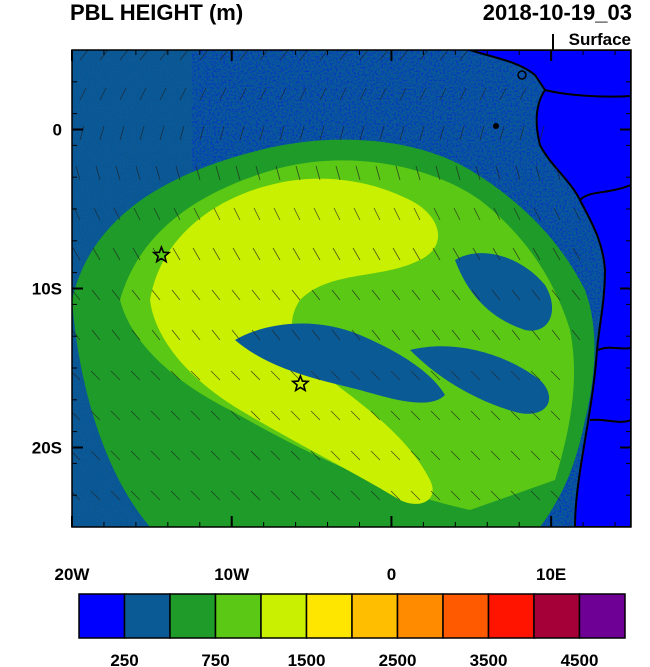 The image size is (650, 667). What do you see at coordinates (340, 363) in the screenshot?
I see `pbl-zone-dark-central` at bounding box center [340, 363].